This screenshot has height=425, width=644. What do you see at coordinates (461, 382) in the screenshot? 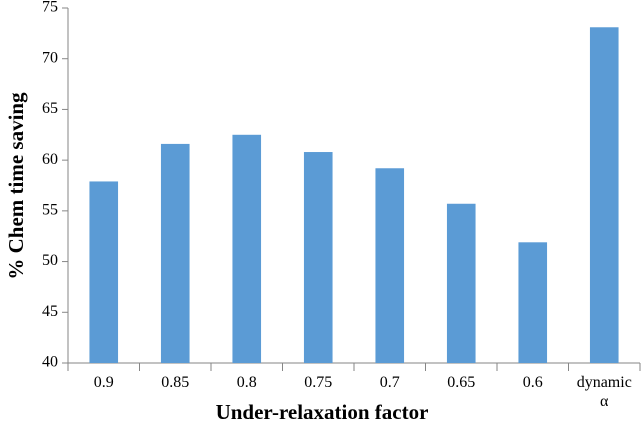
I see `x-tick-label: 0.65` at bounding box center [461, 382].